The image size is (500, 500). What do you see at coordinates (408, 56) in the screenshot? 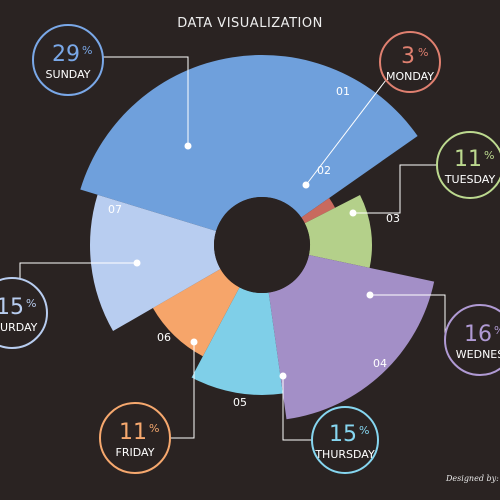
I see `callout-value: 3` at bounding box center [408, 56].